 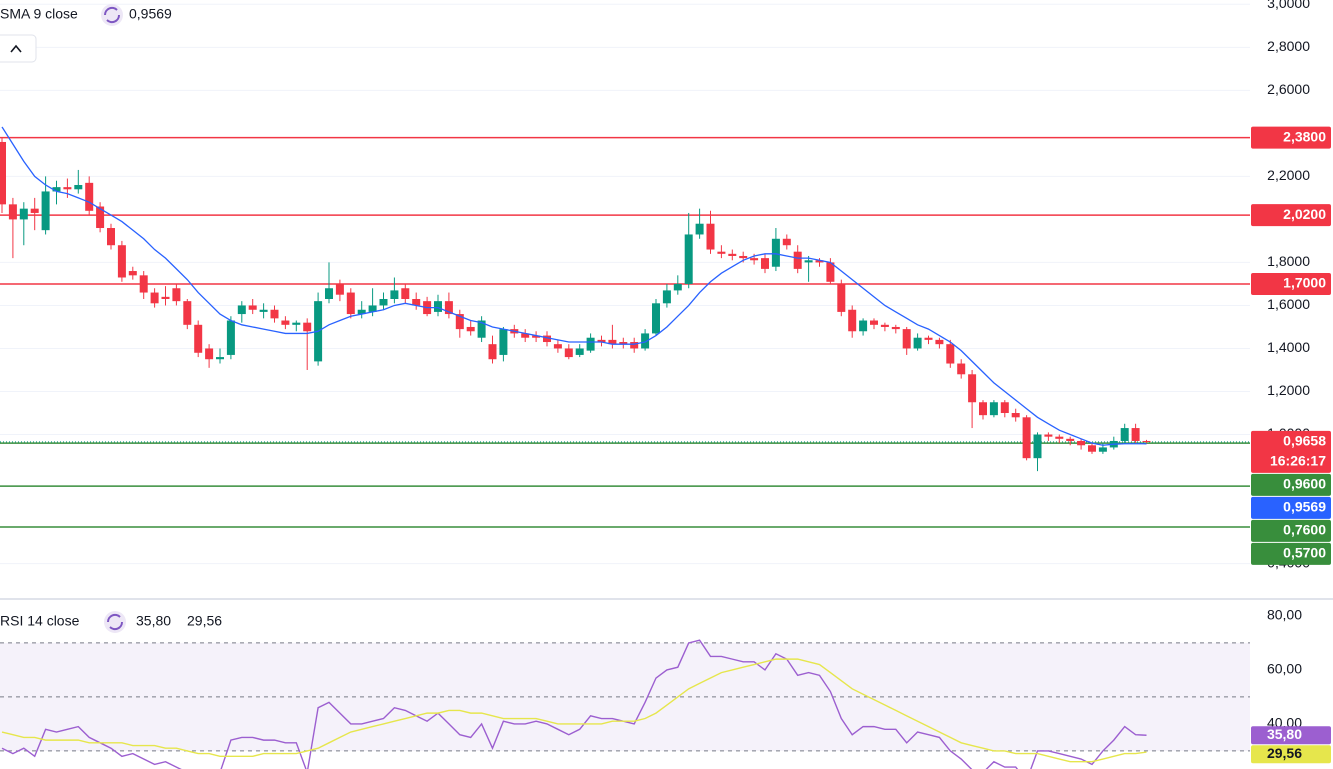 I want to click on y-tick-label: 1,4000, so click(x=1288, y=347).